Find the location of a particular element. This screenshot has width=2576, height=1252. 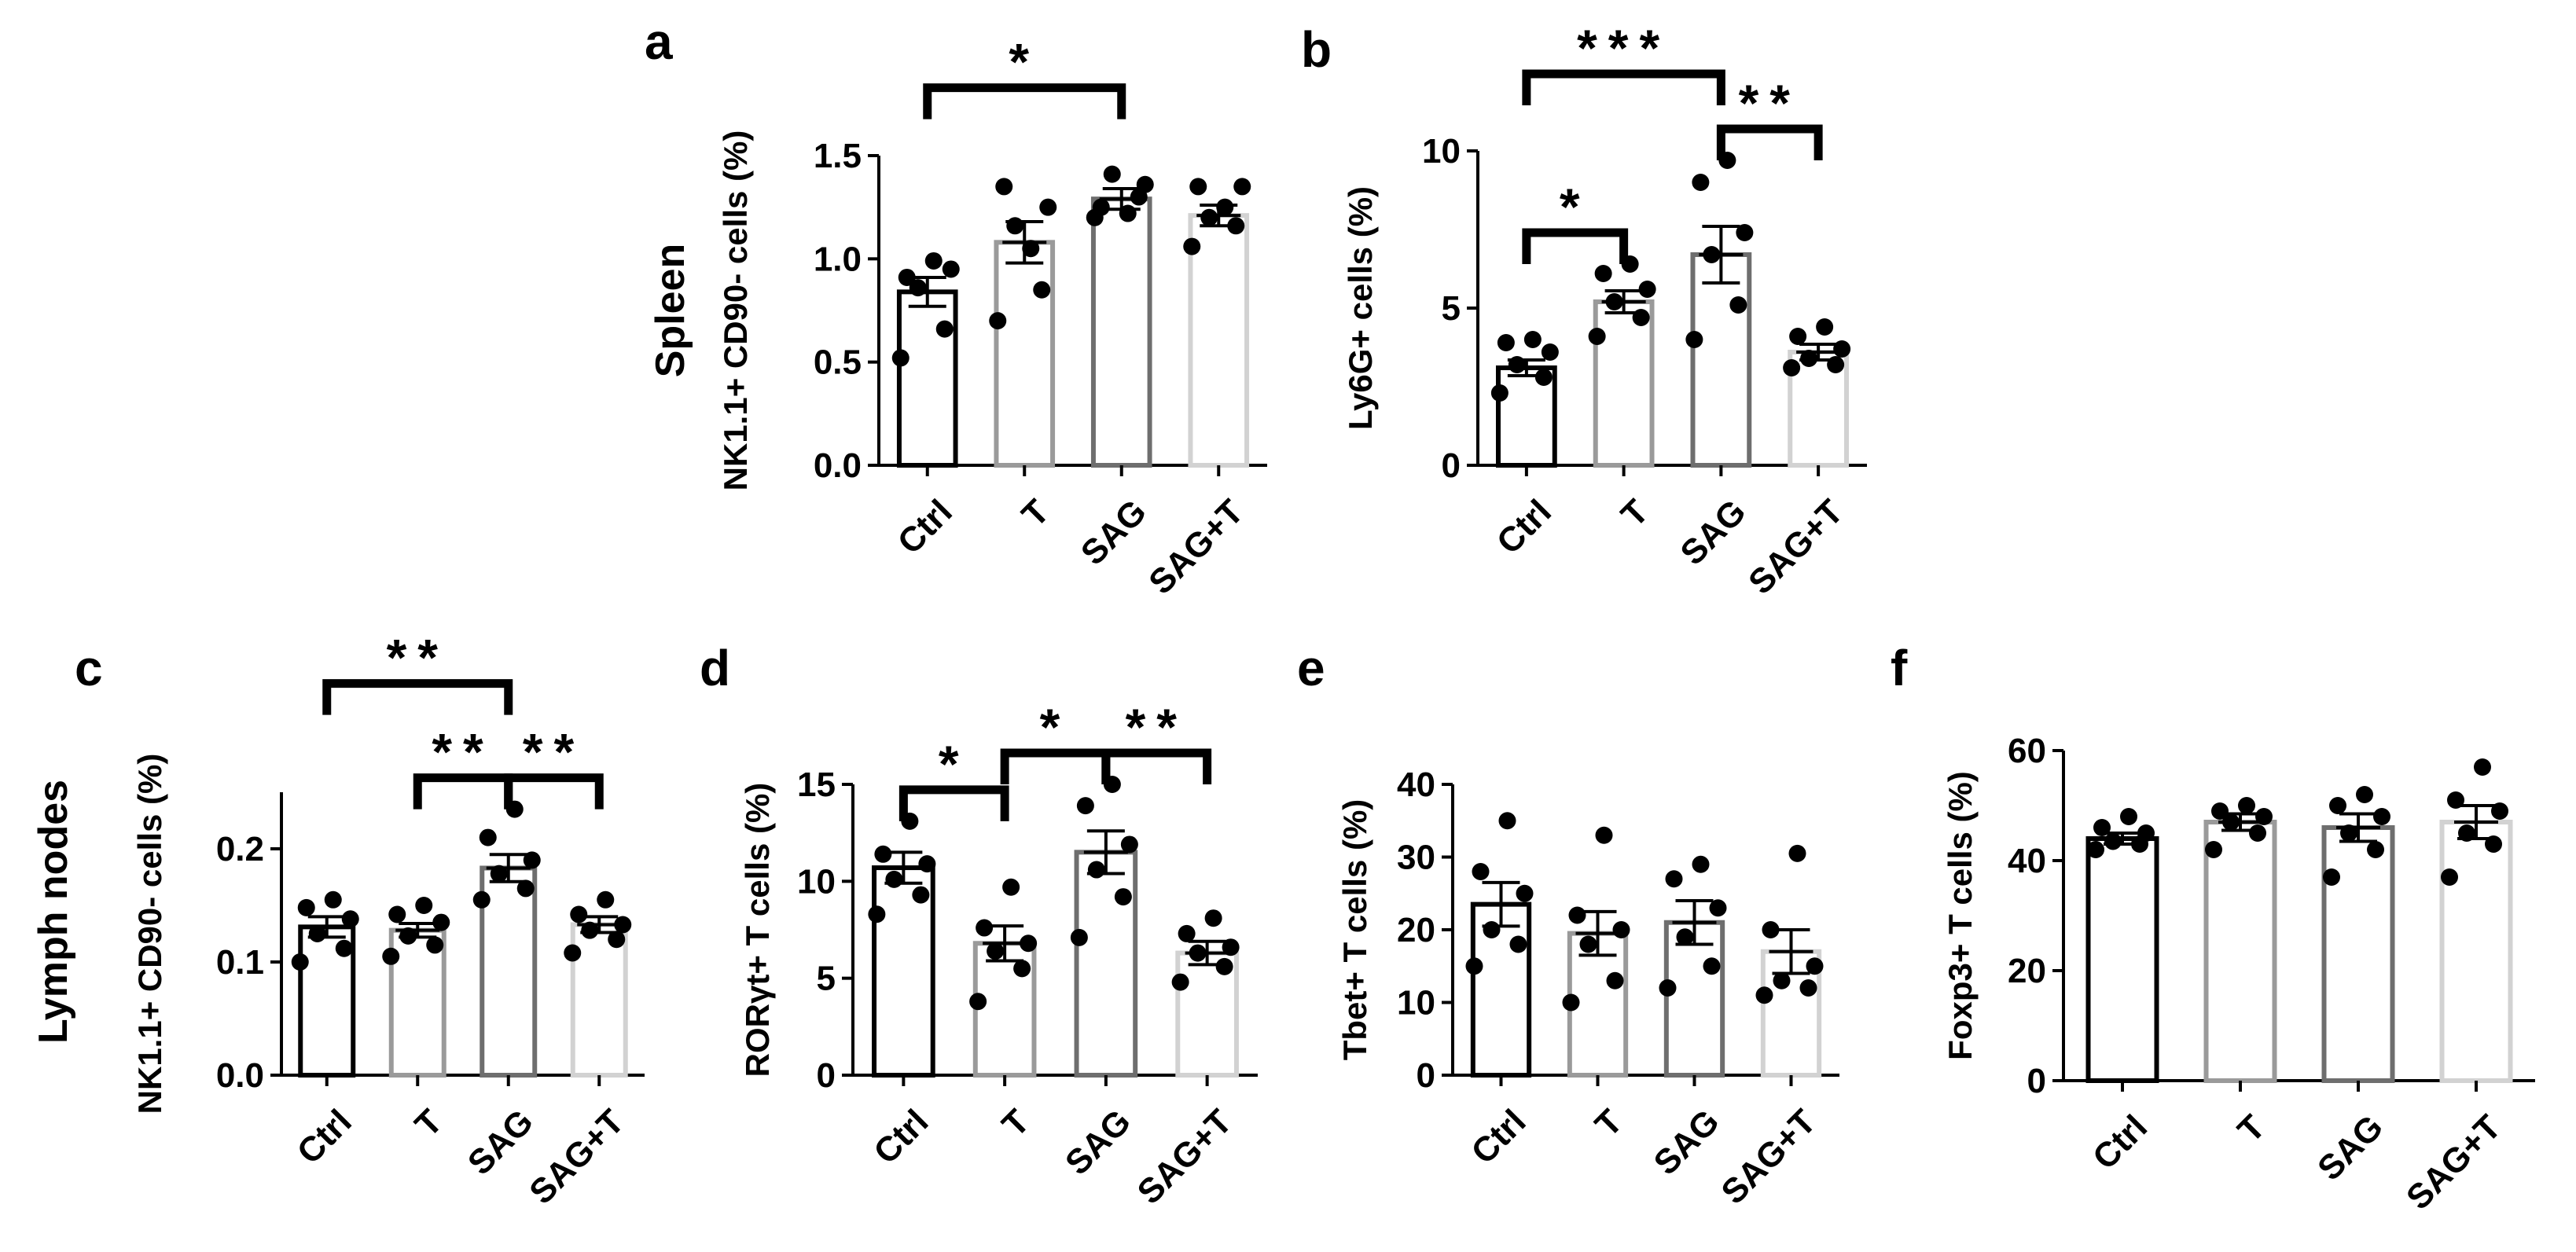

y-tick-label: 1.5 is located at coordinates (838, 156).